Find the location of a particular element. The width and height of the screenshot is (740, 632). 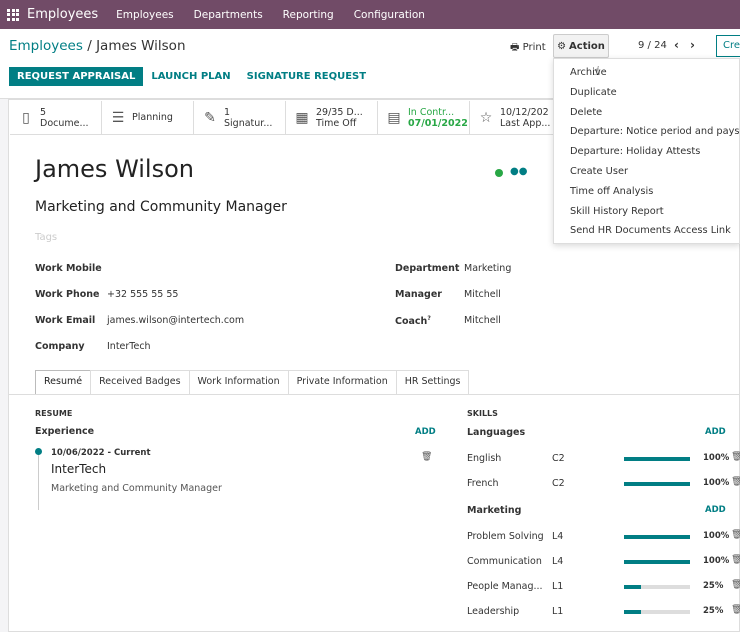

menu-item-departure-holiday: Departure: Holiday Attests is located at coordinates (635, 152).